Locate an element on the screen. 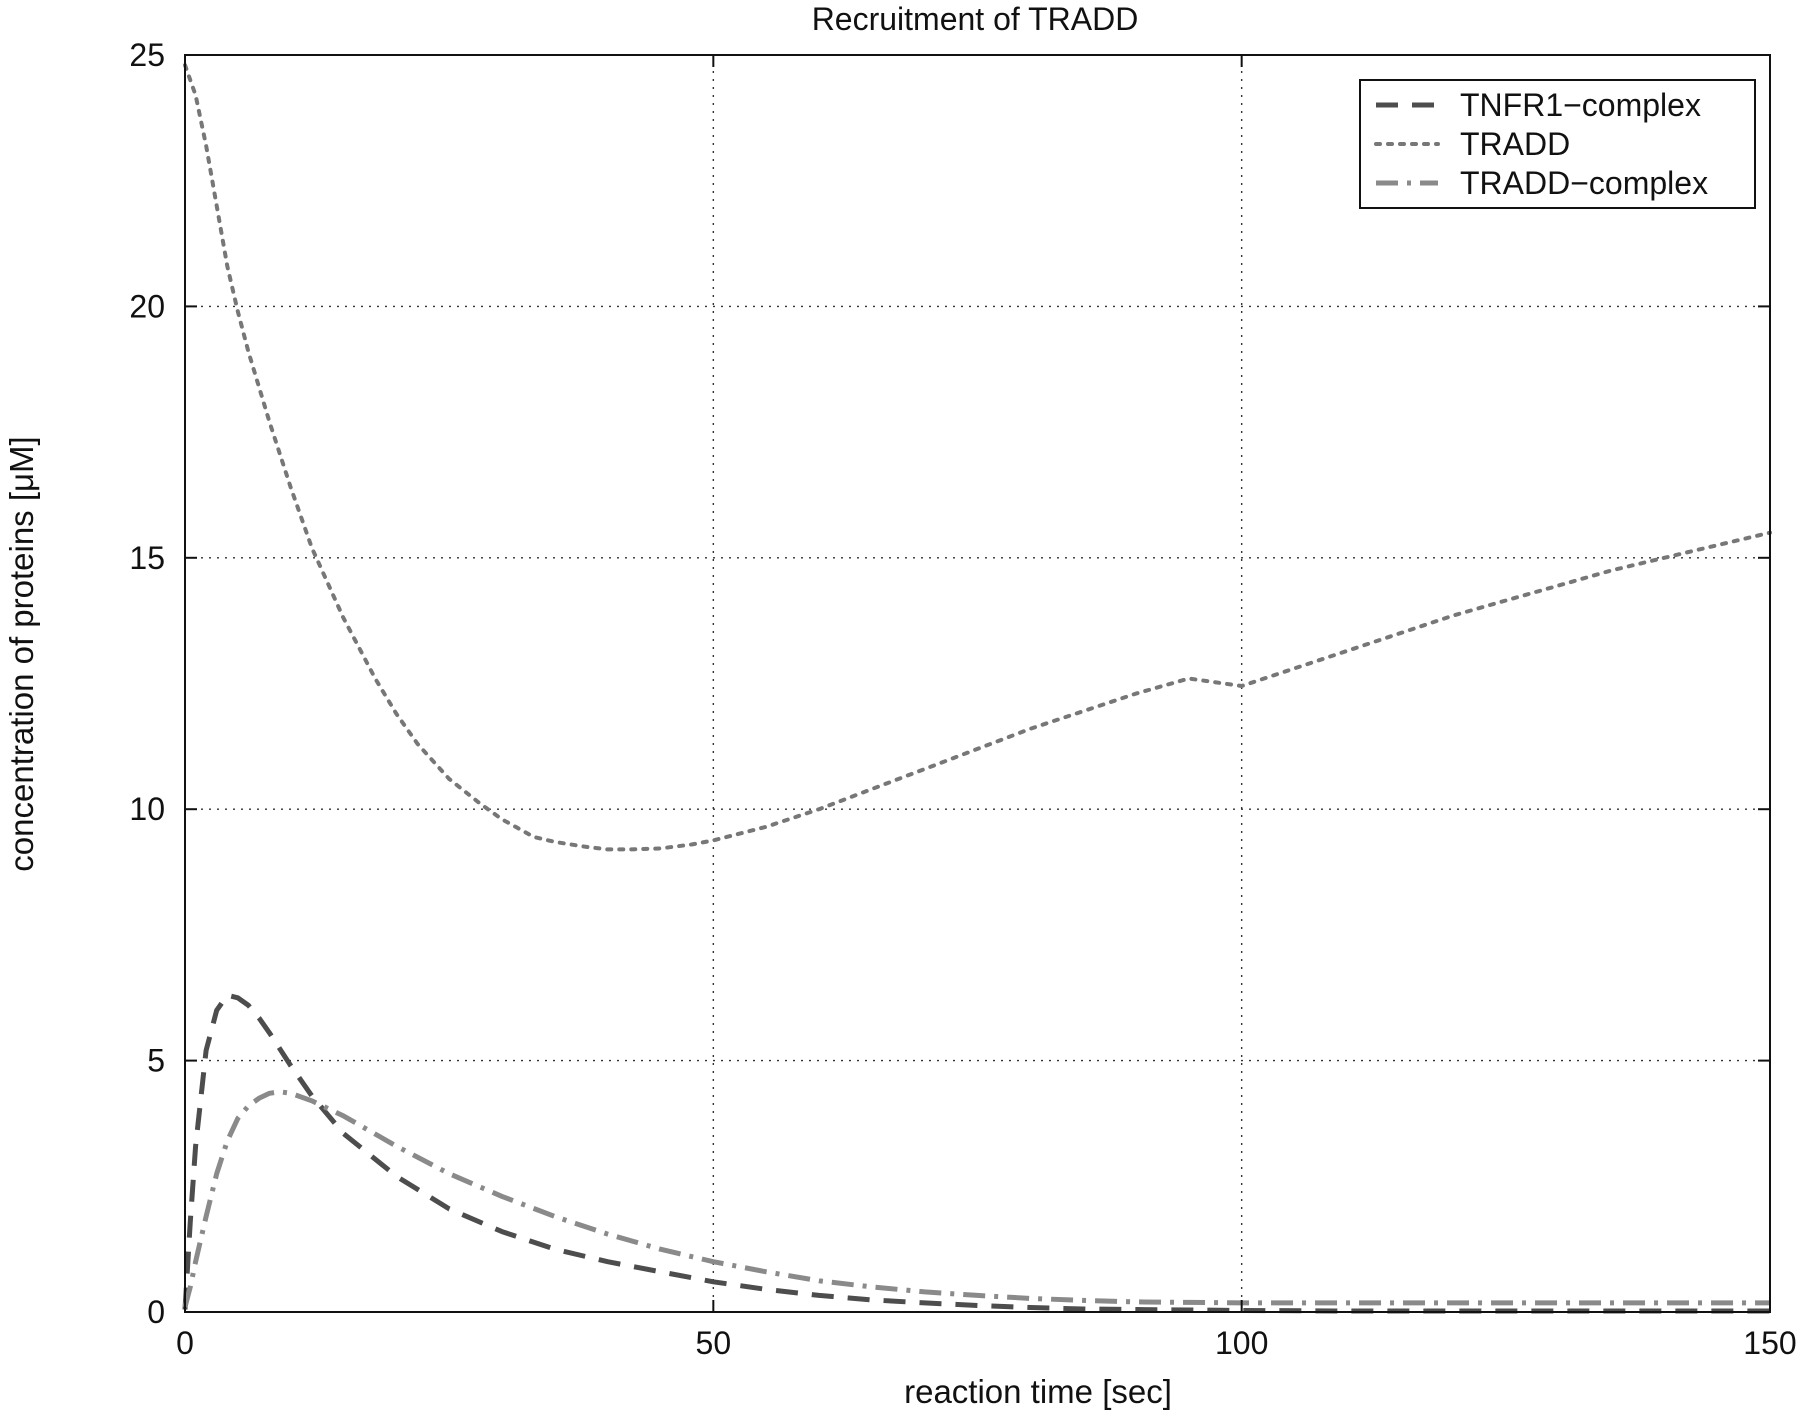 The width and height of the screenshot is (1800, 1418). y-tick-label: 15 is located at coordinates (147, 558).